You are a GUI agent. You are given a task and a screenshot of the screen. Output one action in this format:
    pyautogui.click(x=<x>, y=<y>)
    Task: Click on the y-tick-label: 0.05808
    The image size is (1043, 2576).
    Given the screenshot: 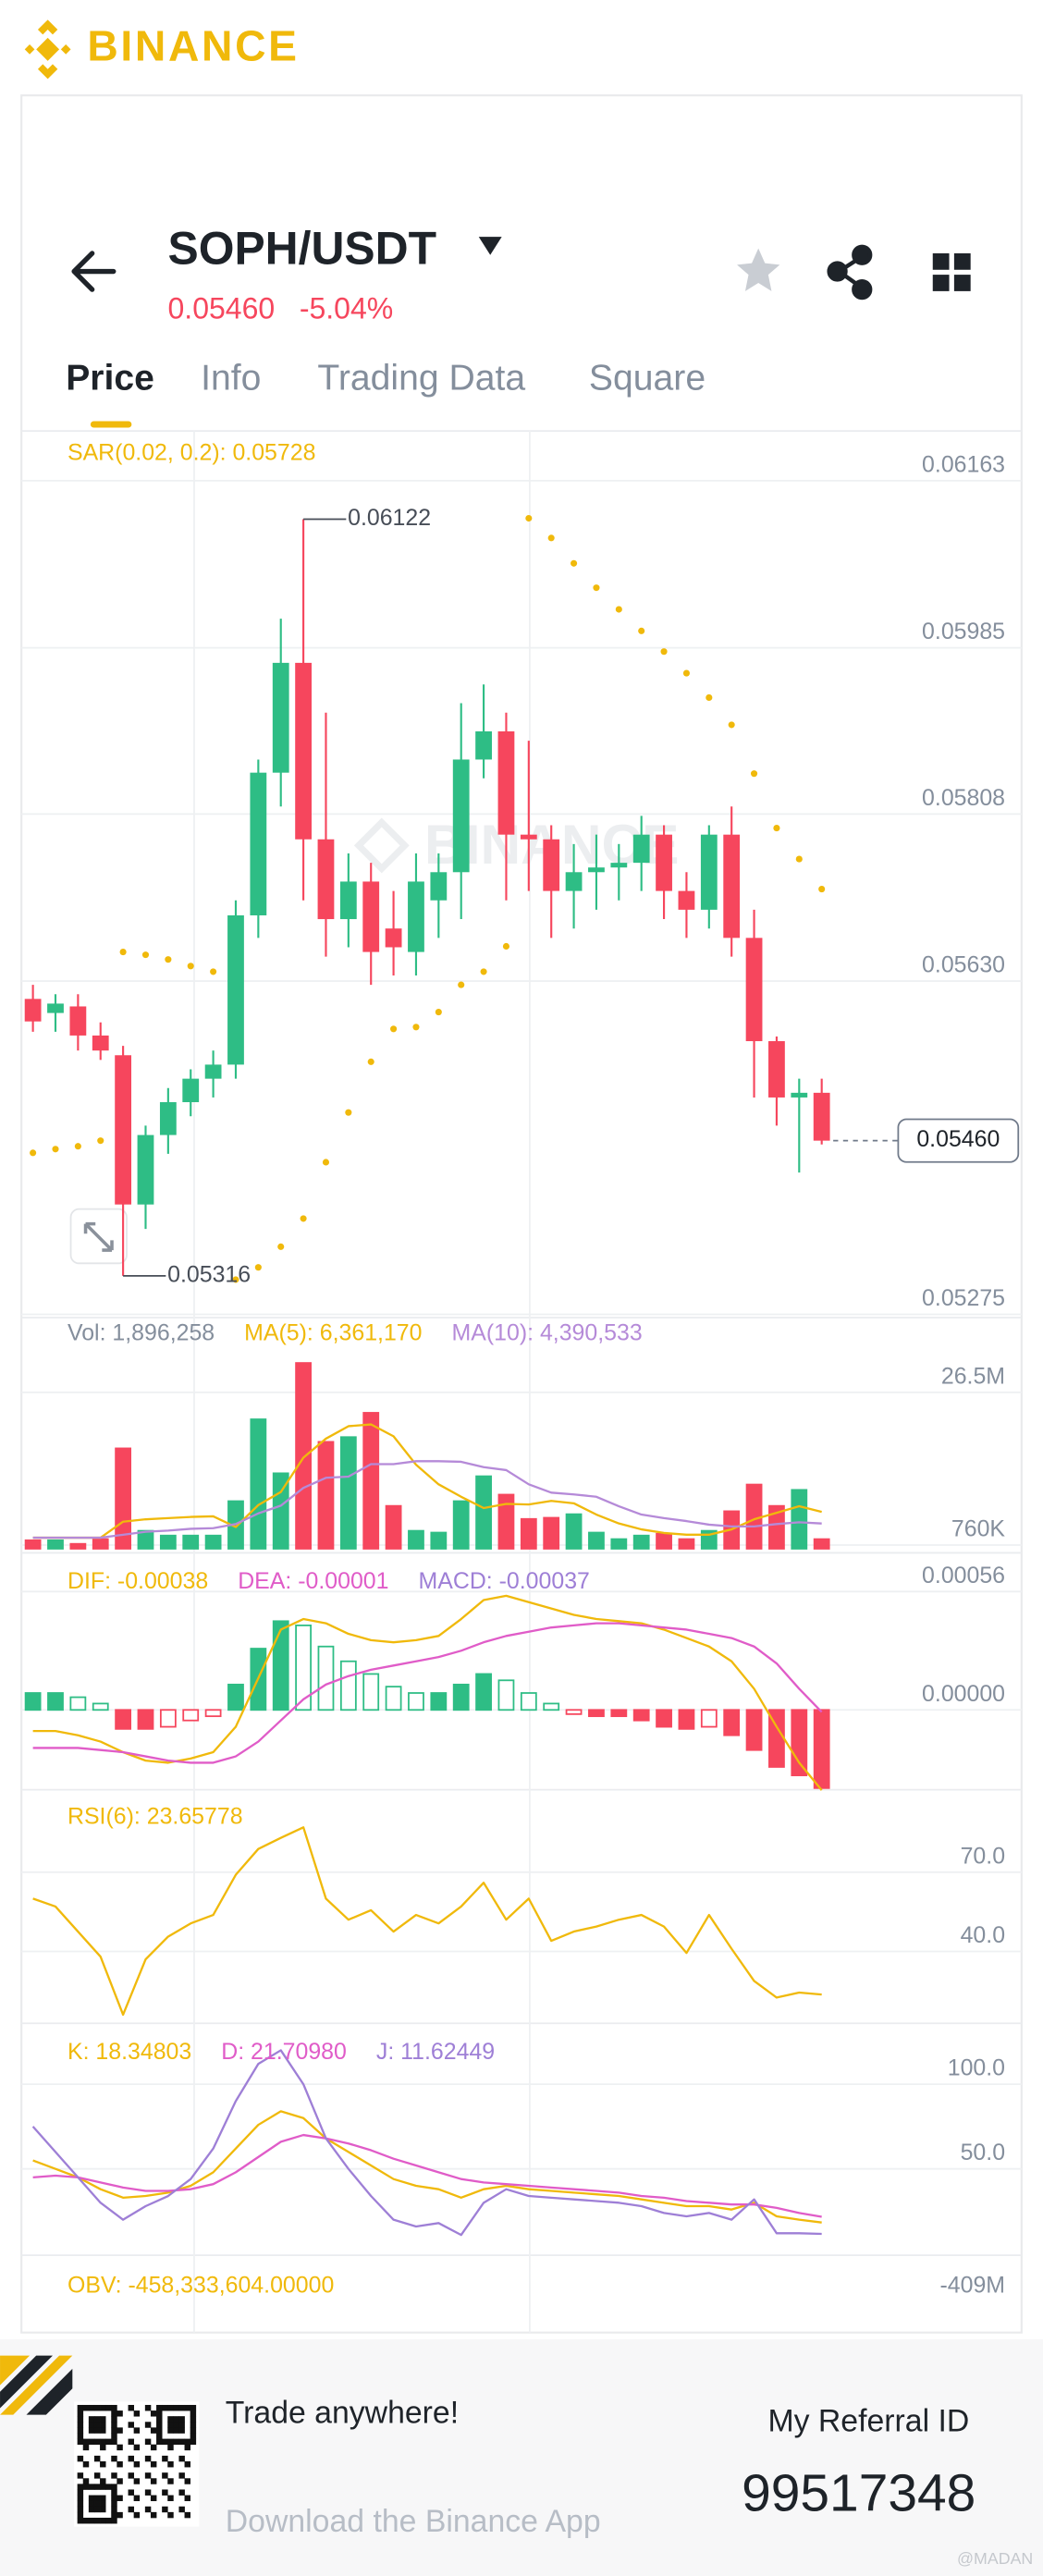 What is the action you would take?
    pyautogui.click(x=963, y=798)
    